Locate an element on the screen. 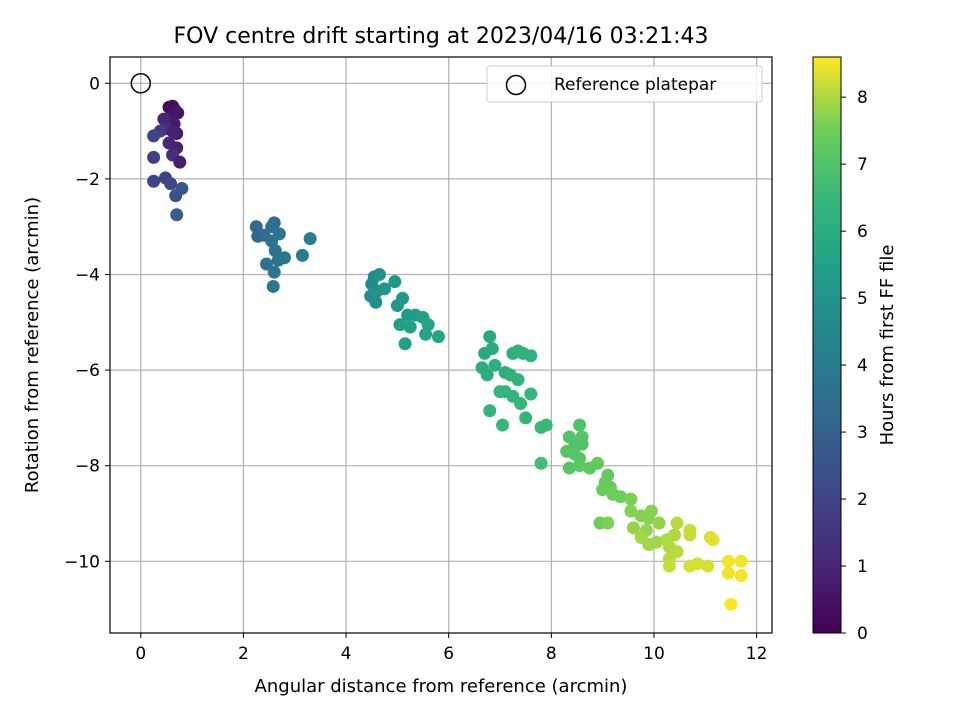  colorbar-tick-label: 5 is located at coordinates (862, 299).